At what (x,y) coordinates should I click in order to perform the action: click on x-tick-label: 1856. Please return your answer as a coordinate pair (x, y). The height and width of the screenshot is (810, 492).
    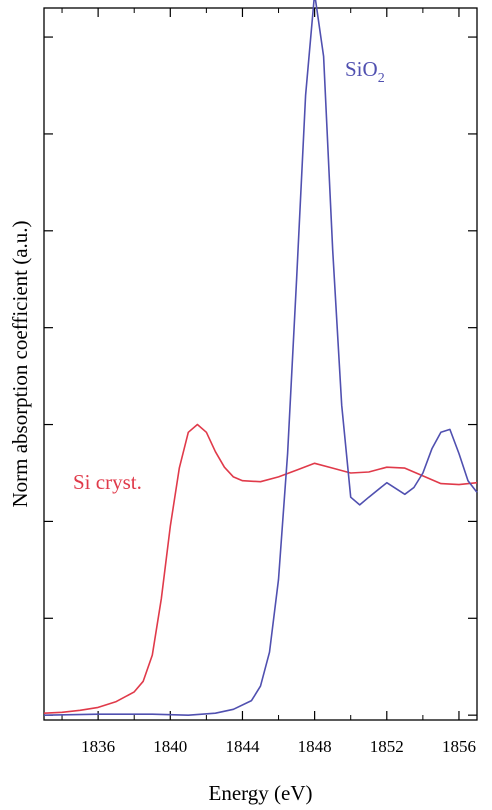
    Looking at the image, I should click on (459, 746).